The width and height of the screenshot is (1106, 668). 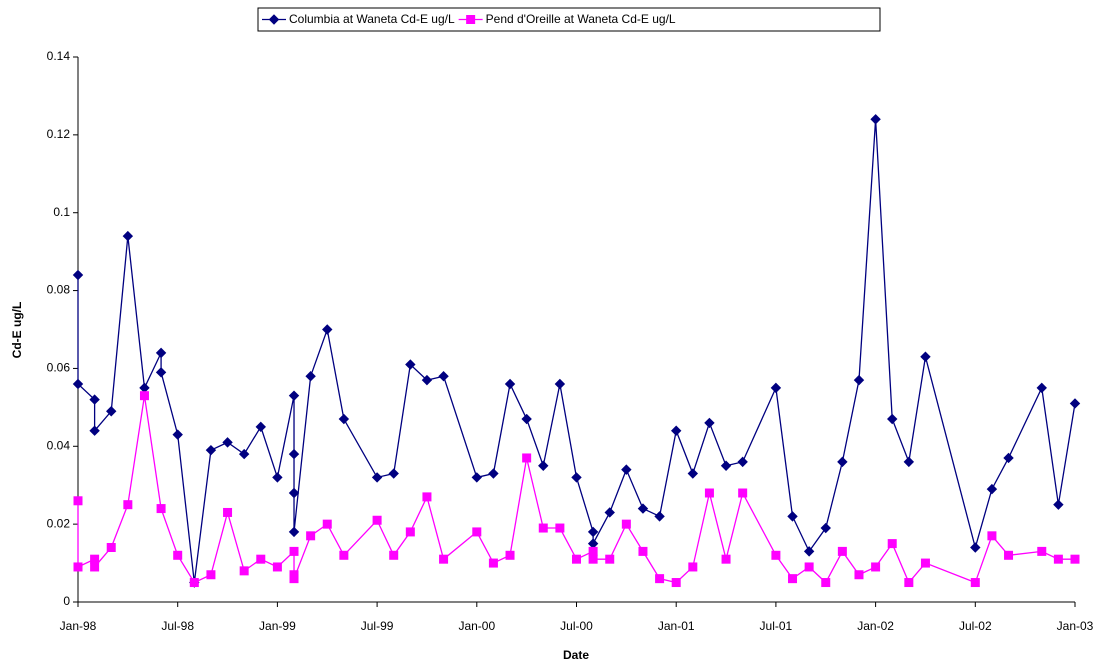 What do you see at coordinates (59, 134) in the screenshot?
I see `y-tick-label: 0.12` at bounding box center [59, 134].